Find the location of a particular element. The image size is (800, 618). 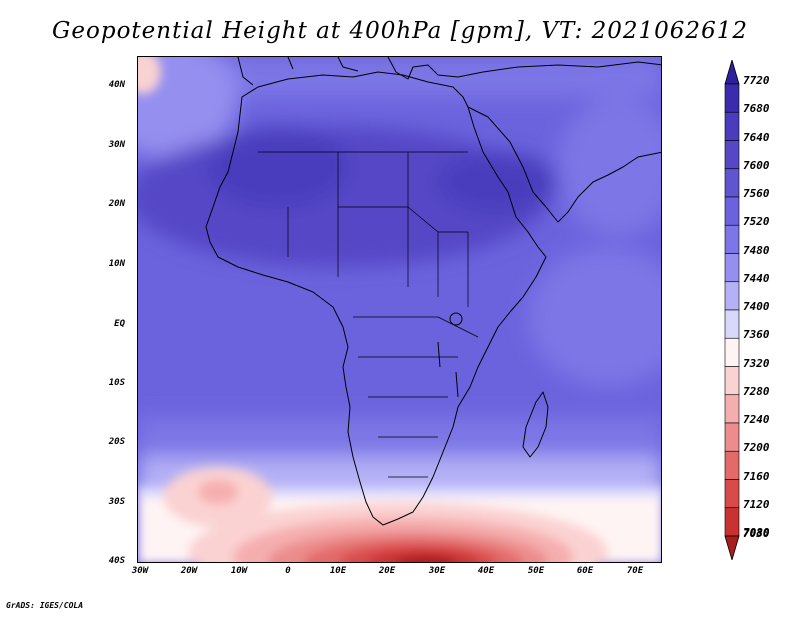

lat-label-eq: EQ is located at coordinates (119, 324).